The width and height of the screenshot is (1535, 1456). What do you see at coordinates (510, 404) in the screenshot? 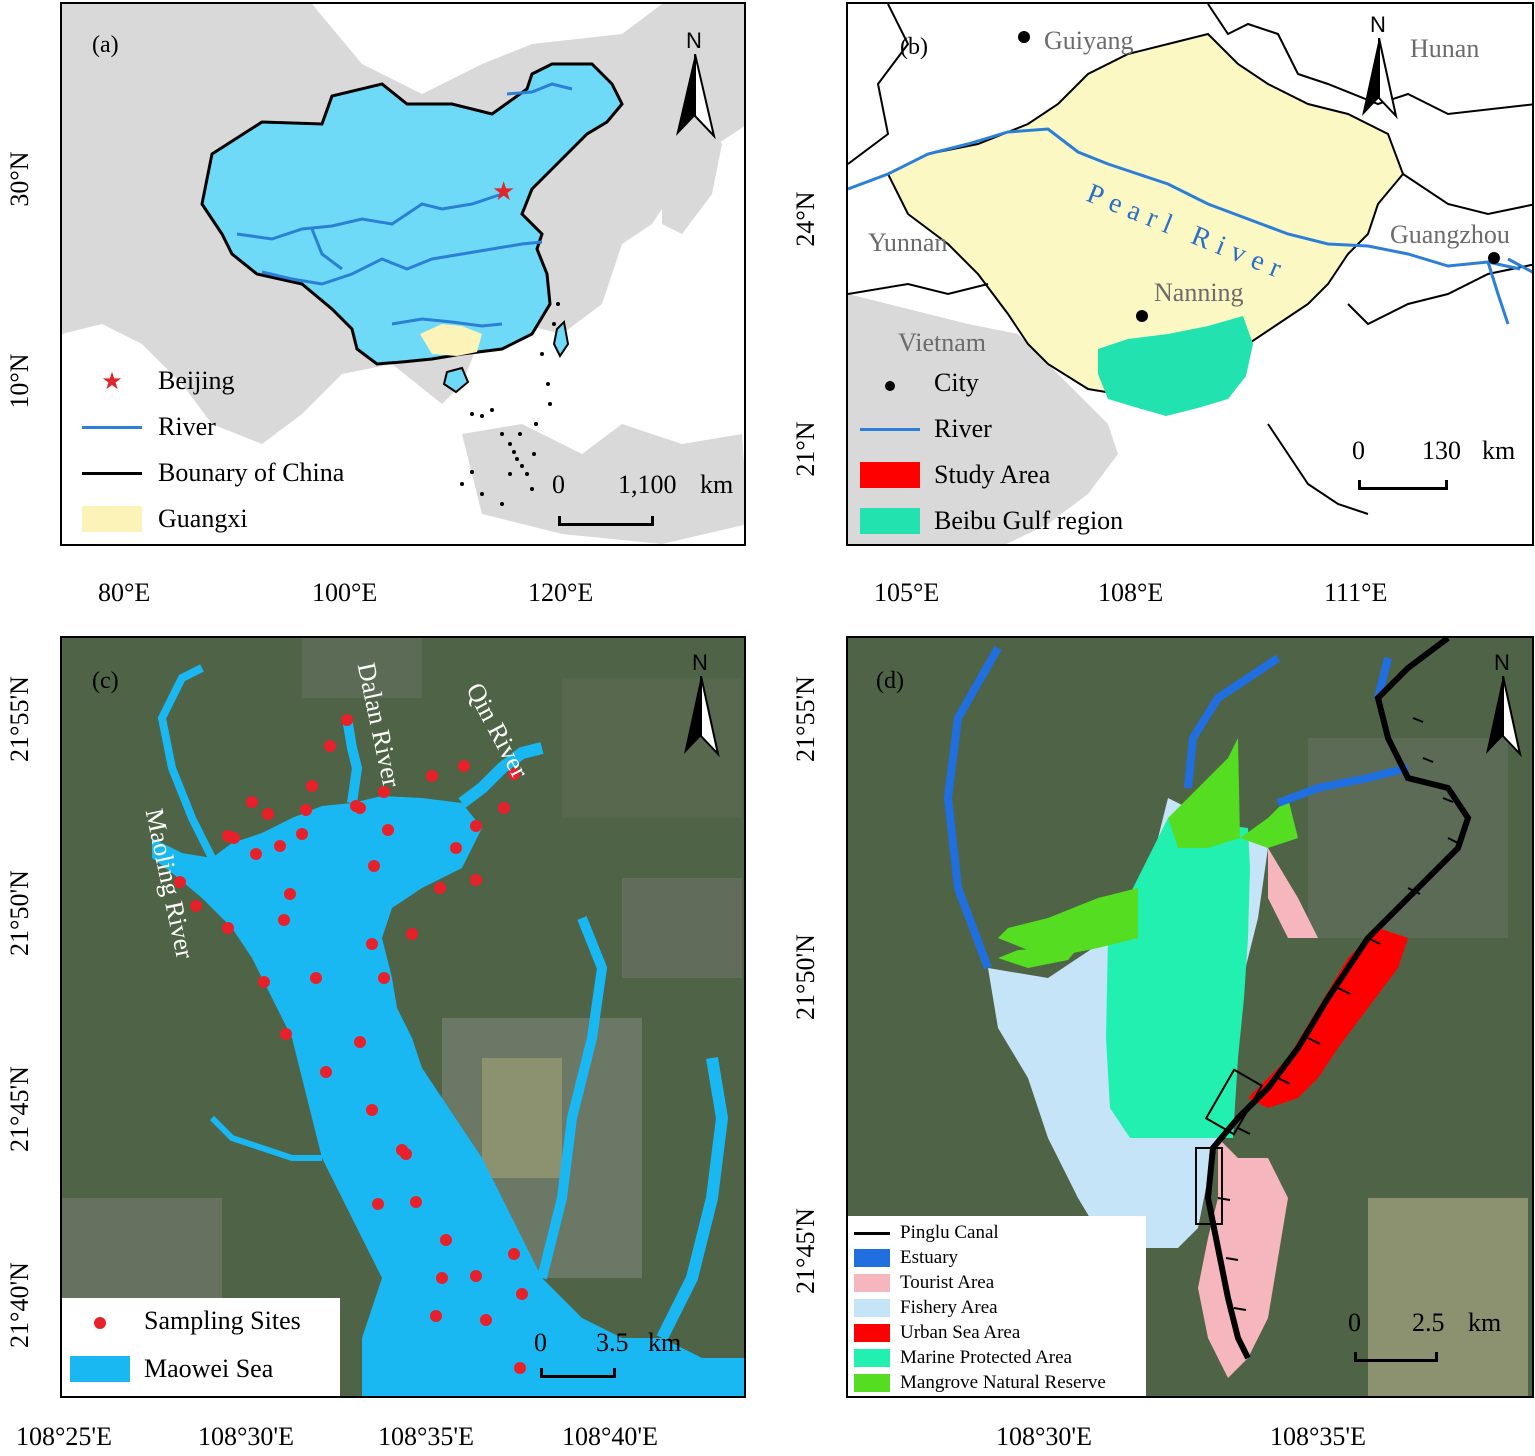
I see `south-china-sea-islands` at bounding box center [510, 404].